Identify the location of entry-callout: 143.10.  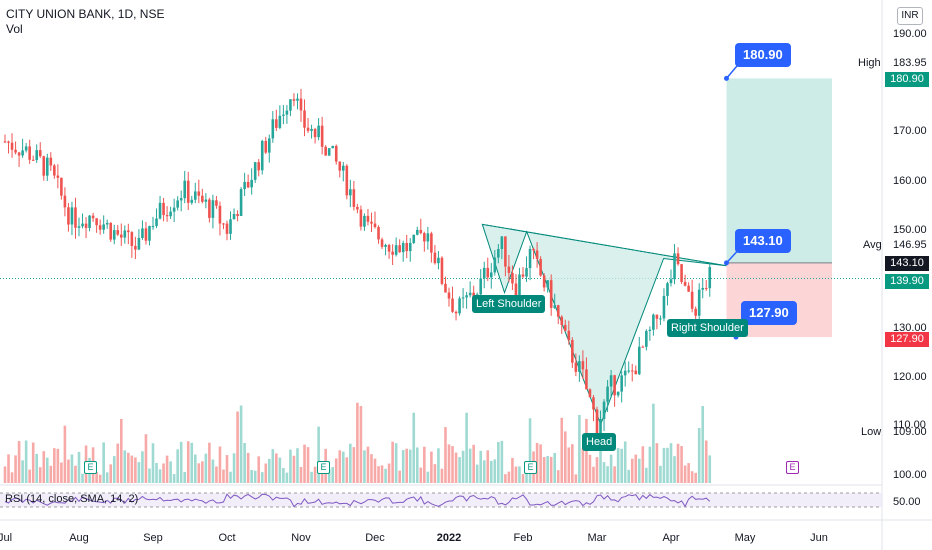
(763, 241).